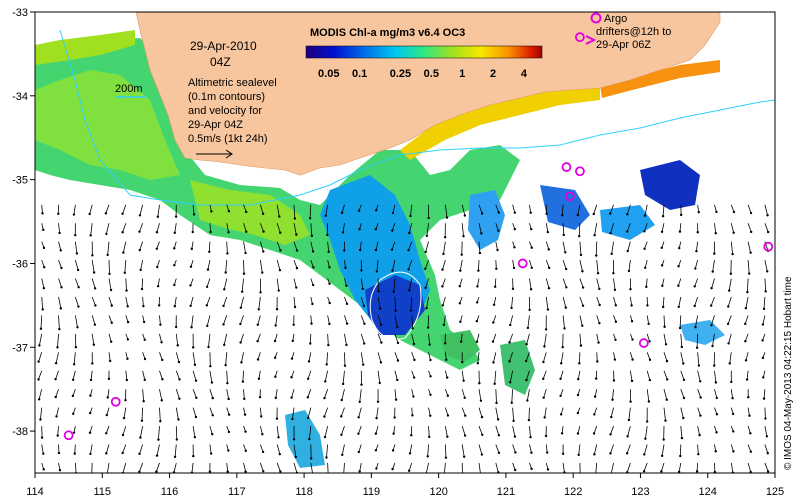  What do you see at coordinates (20, 13) in the screenshot?
I see `y-tick-label: -33` at bounding box center [20, 13].